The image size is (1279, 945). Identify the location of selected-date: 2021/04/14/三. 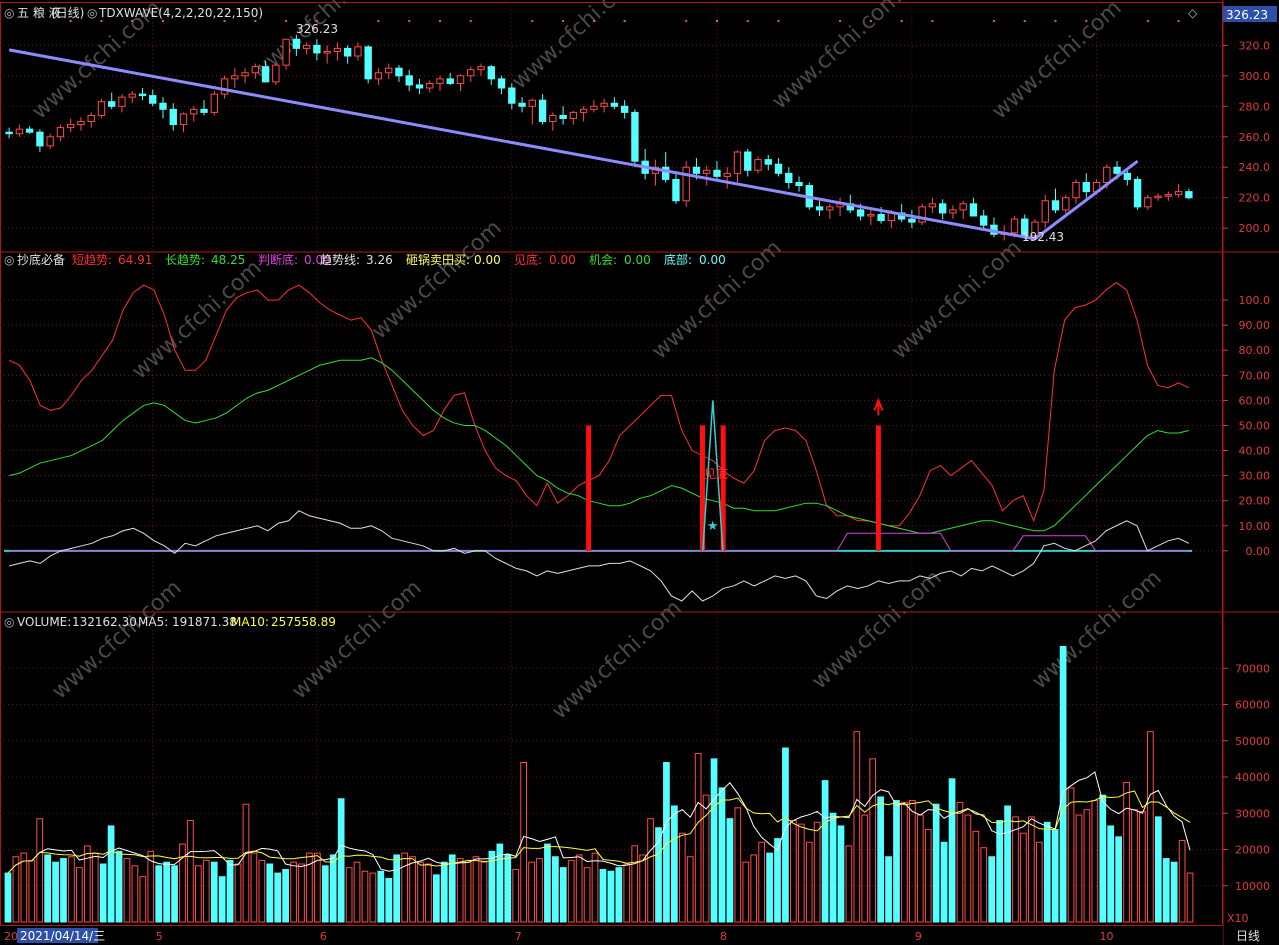
(62, 936).